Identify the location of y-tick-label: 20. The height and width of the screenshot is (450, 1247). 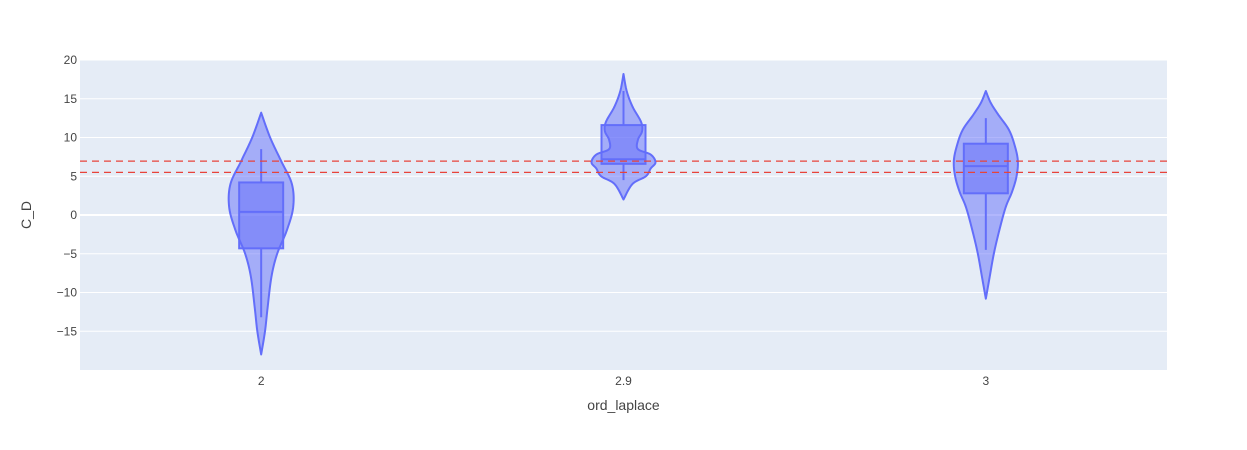
(71, 60).